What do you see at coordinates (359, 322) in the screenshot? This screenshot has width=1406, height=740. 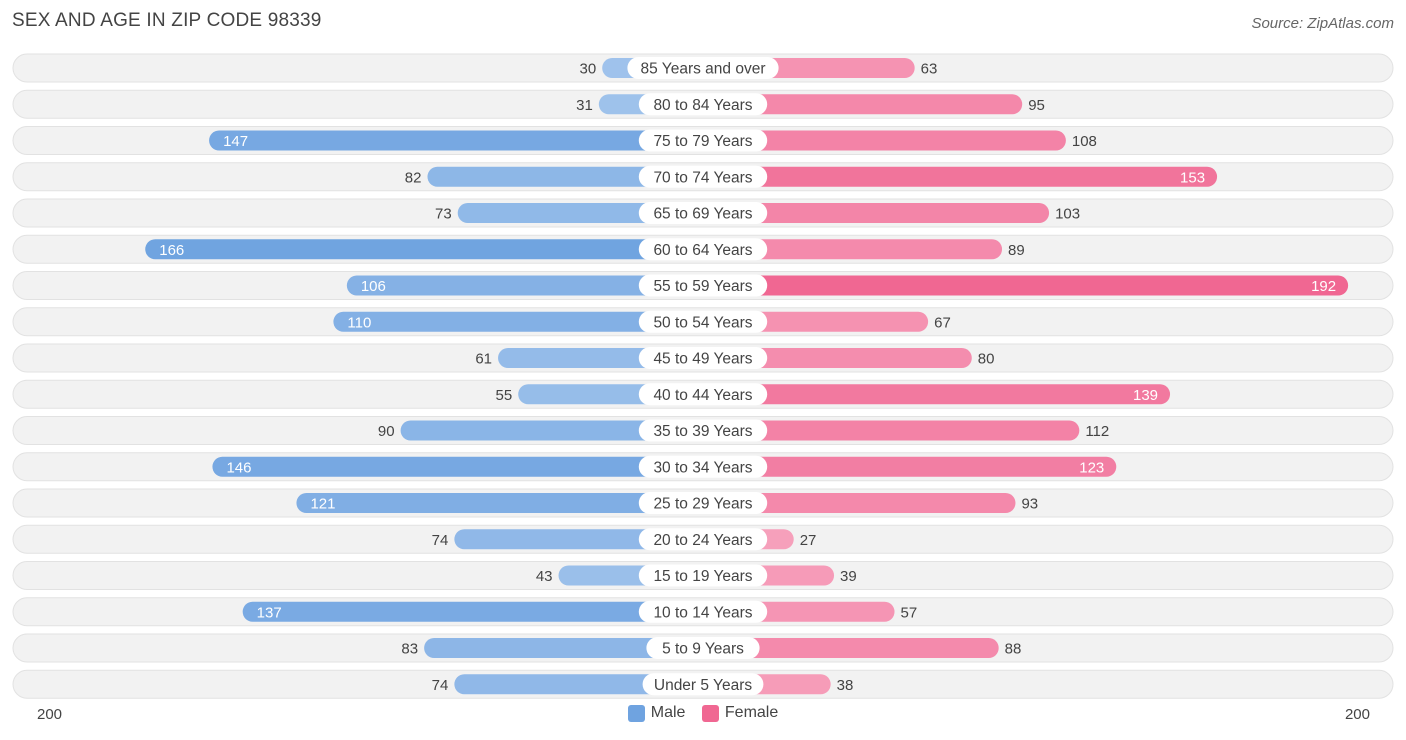 I see `male-value-label: 110` at bounding box center [359, 322].